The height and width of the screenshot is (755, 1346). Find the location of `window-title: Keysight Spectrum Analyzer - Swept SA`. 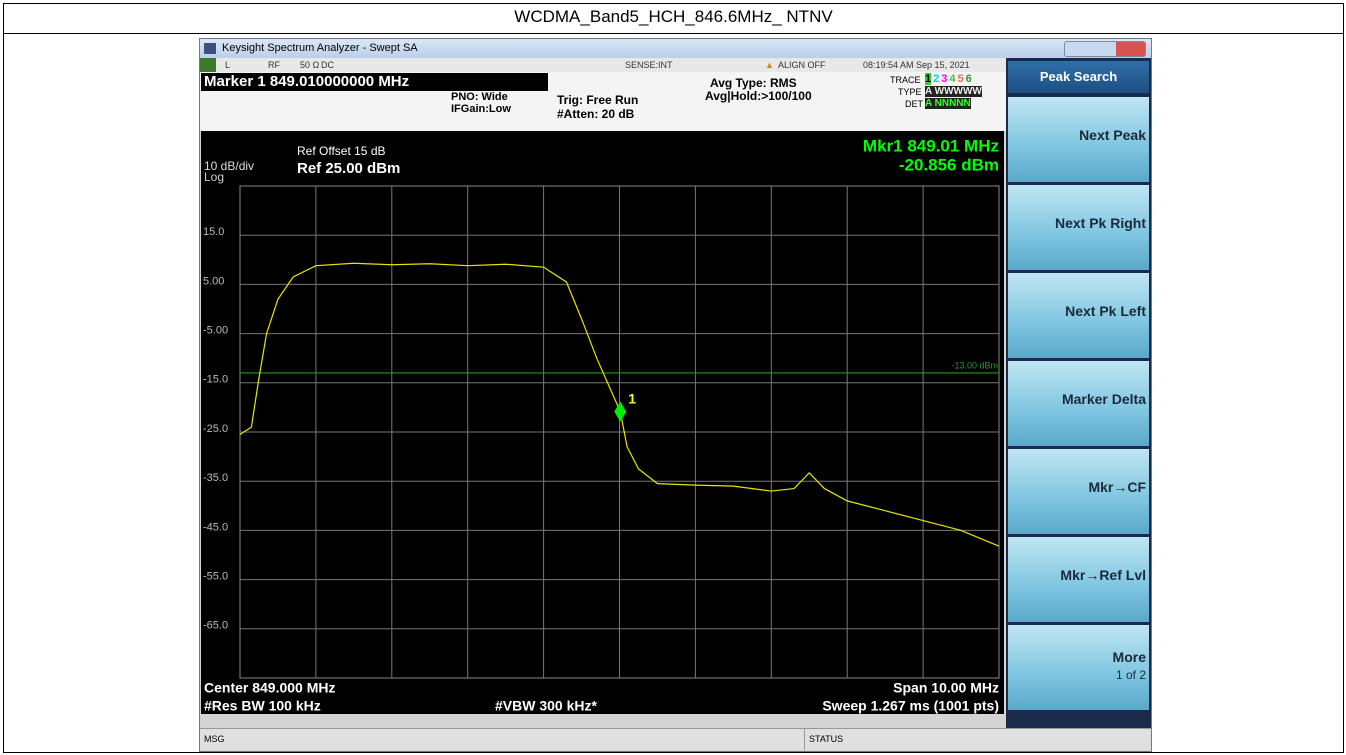

window-title: Keysight Spectrum Analyzer - Swept SA is located at coordinates (320, 48).